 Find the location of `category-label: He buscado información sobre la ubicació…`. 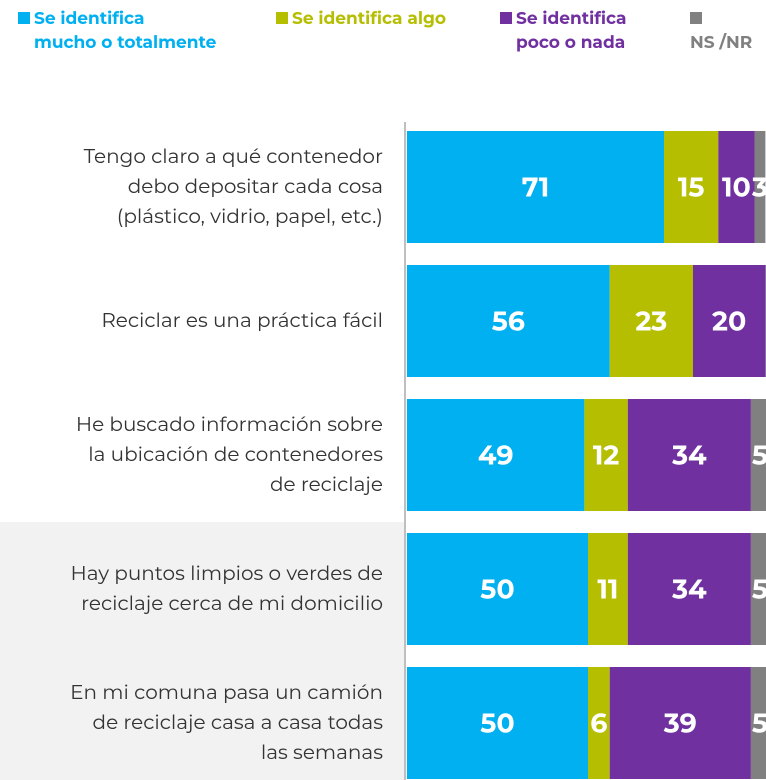

category-label: He buscado información sobre la ubicació… is located at coordinates (229, 455).